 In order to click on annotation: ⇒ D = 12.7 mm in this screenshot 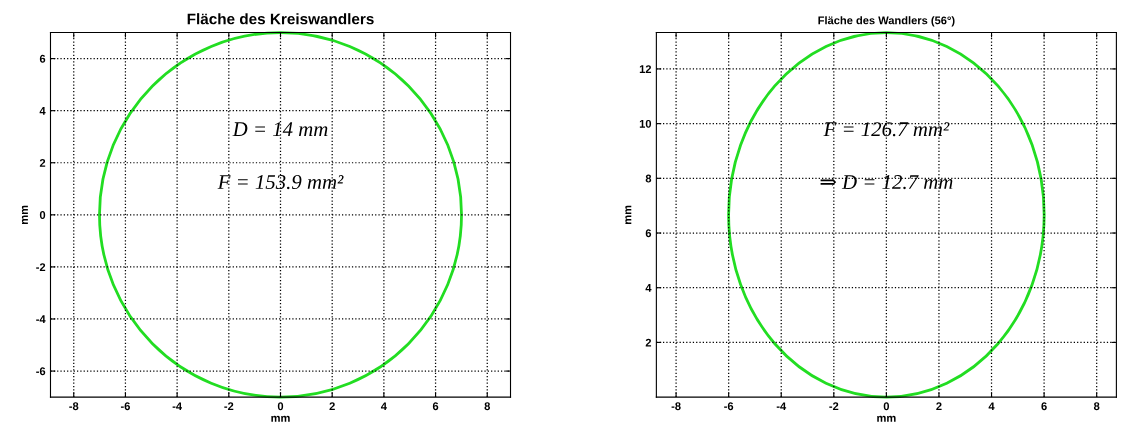, I will do `click(886, 182)`.